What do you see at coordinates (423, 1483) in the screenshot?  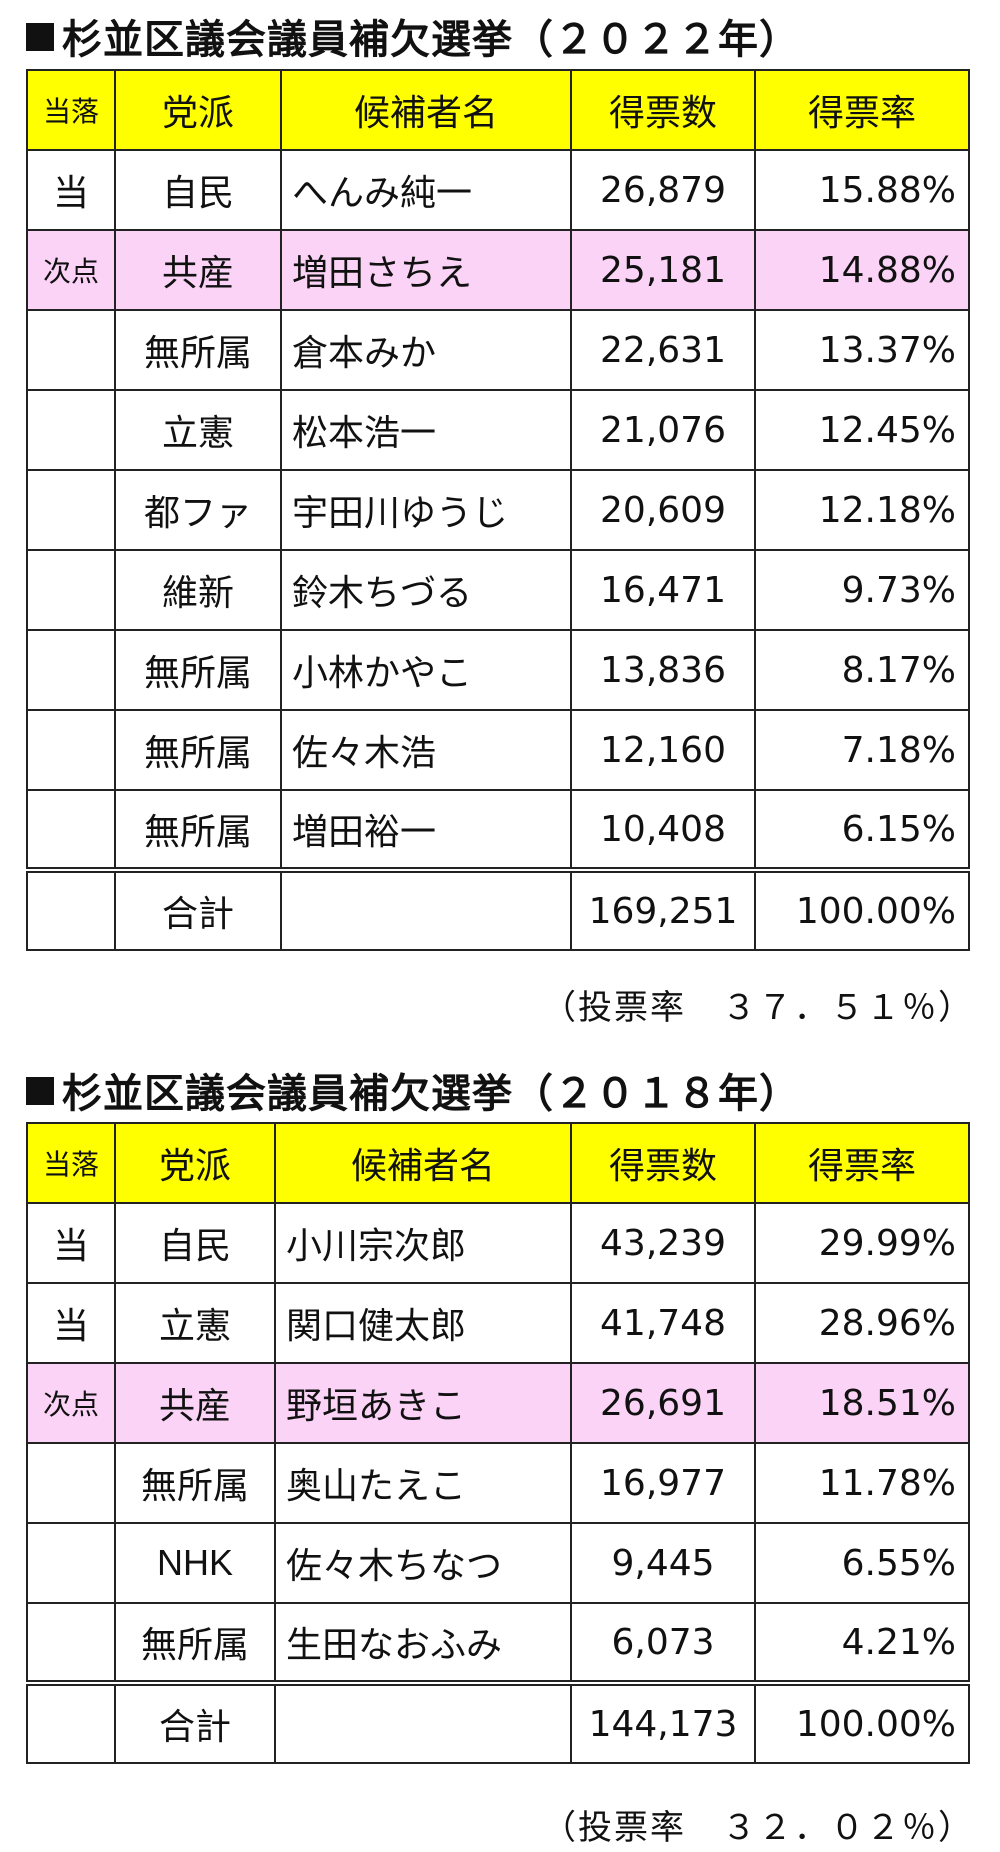 I see `candidate-name-cell: 奥山たえこ` at bounding box center [423, 1483].